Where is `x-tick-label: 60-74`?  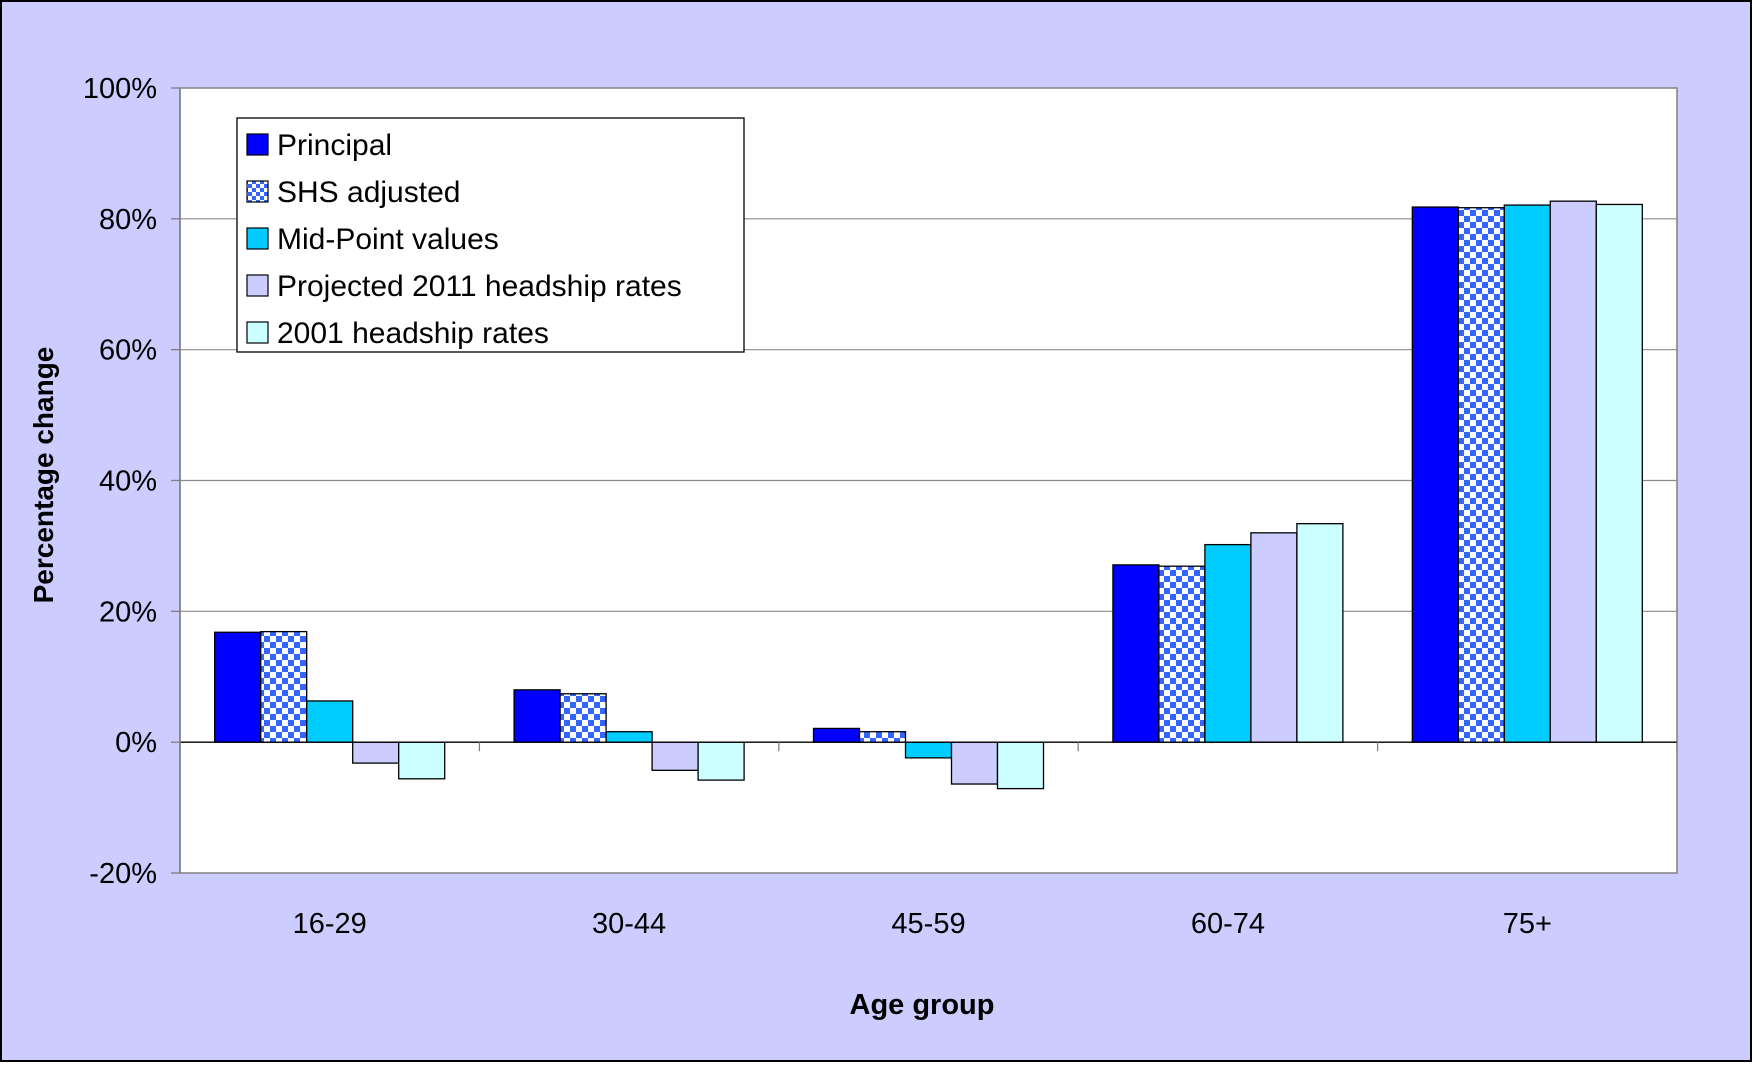 x-tick-label: 60-74 is located at coordinates (1228, 924).